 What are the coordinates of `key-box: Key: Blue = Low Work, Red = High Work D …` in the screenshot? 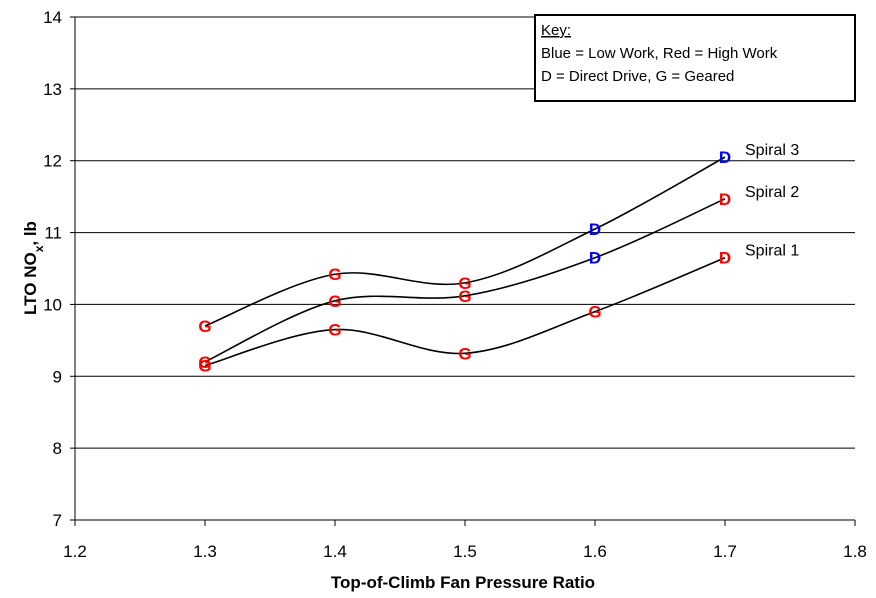 It's located at (695, 58).